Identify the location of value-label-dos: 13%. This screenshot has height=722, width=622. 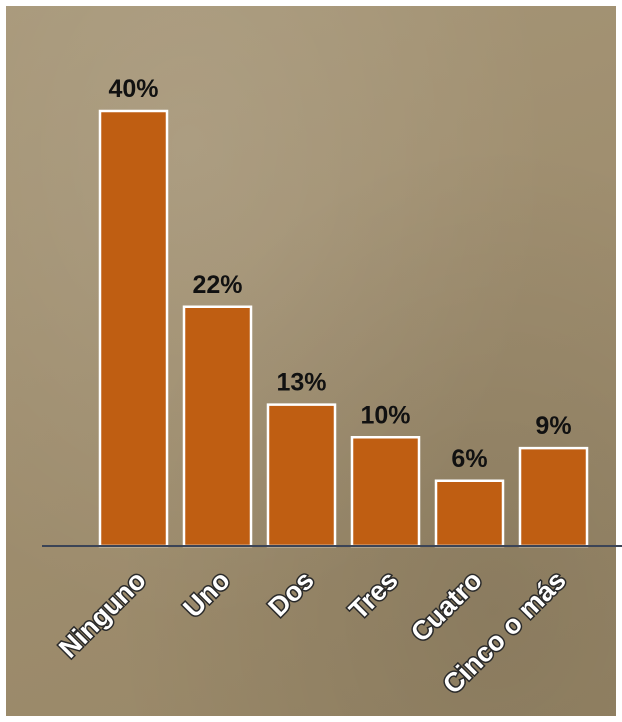
(301, 383).